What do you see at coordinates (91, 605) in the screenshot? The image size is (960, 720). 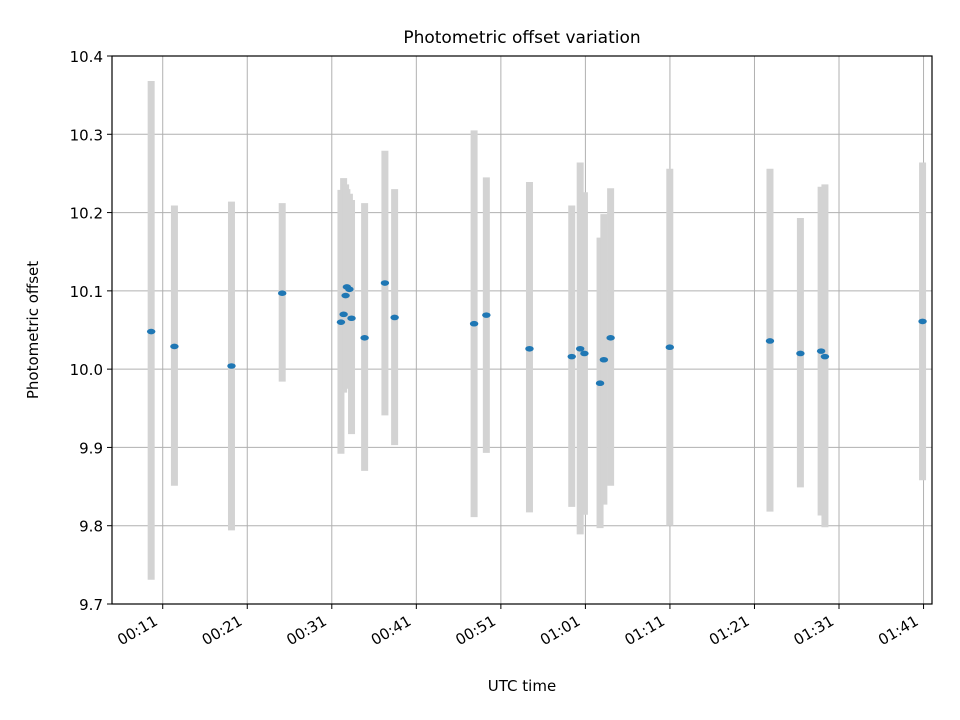 I see `y-tick-label: 9.7` at bounding box center [91, 605].